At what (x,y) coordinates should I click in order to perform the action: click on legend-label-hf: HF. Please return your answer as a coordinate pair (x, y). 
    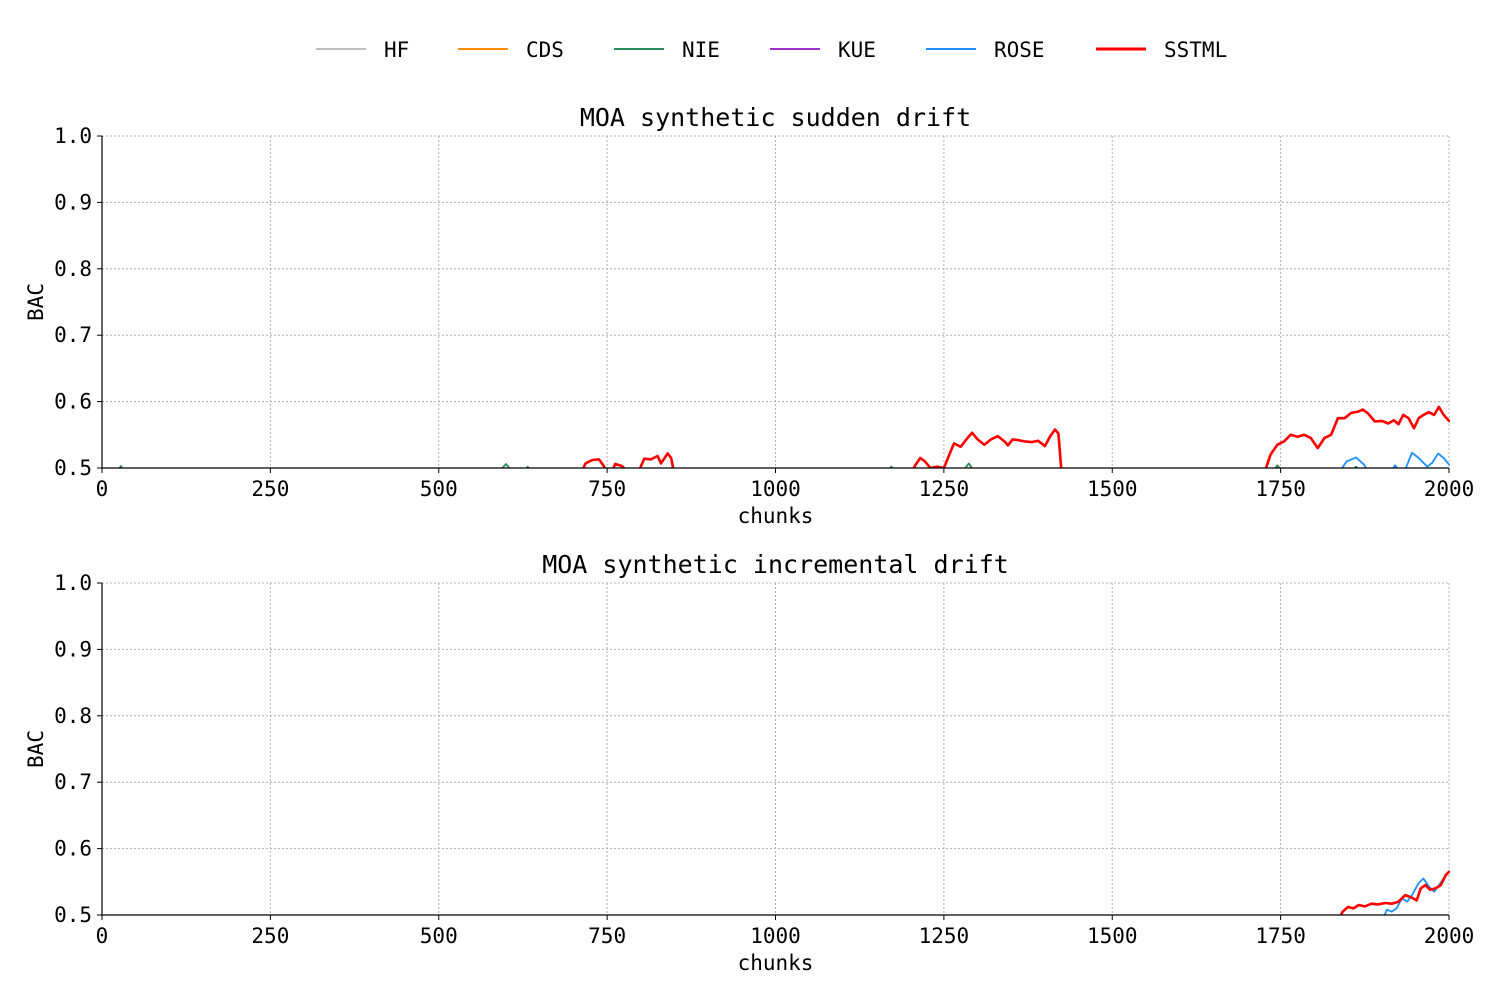
    Looking at the image, I should click on (396, 50).